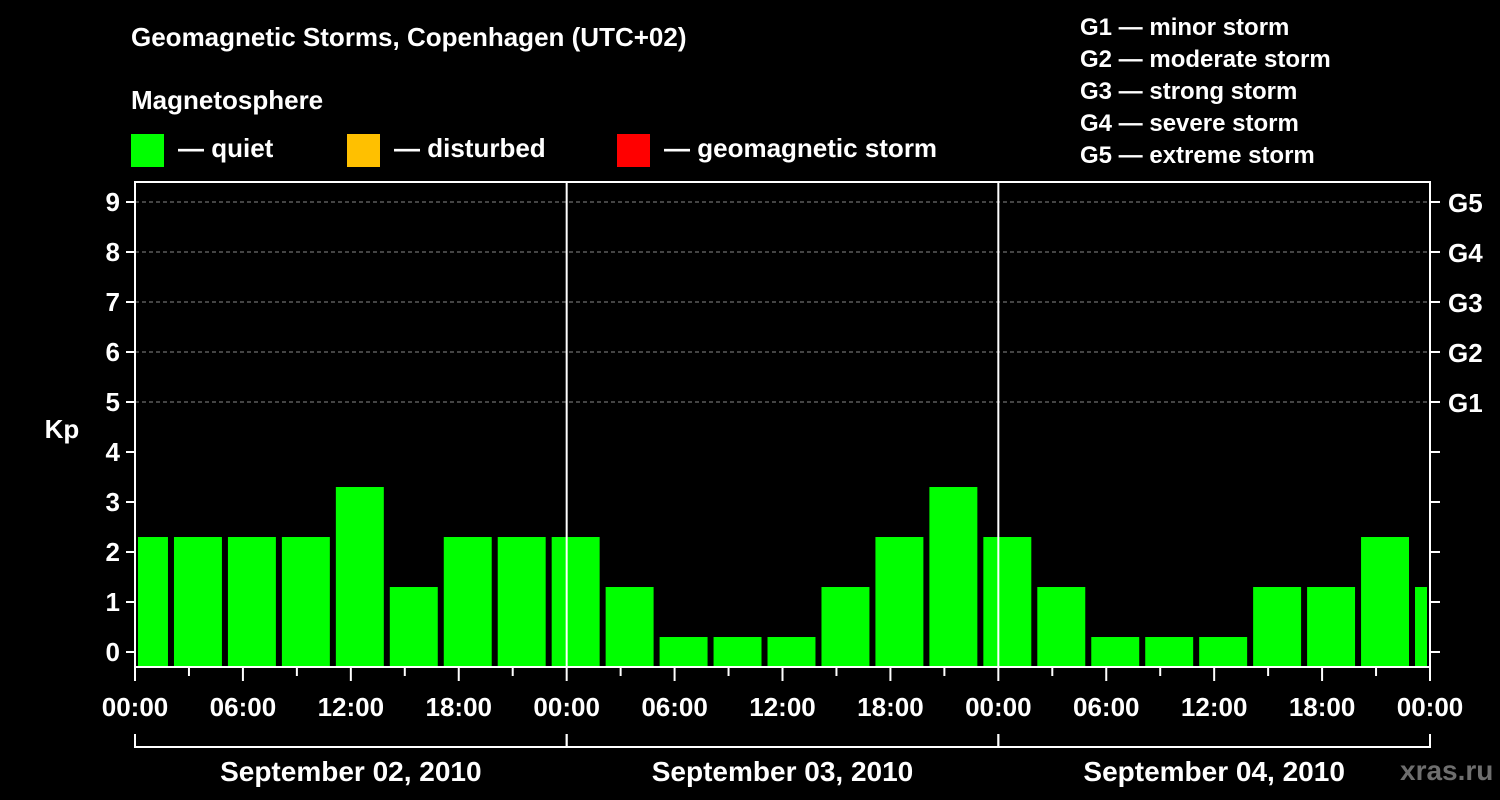  What do you see at coordinates (1465, 303) in the screenshot?
I see `right-tick-label: G3` at bounding box center [1465, 303].